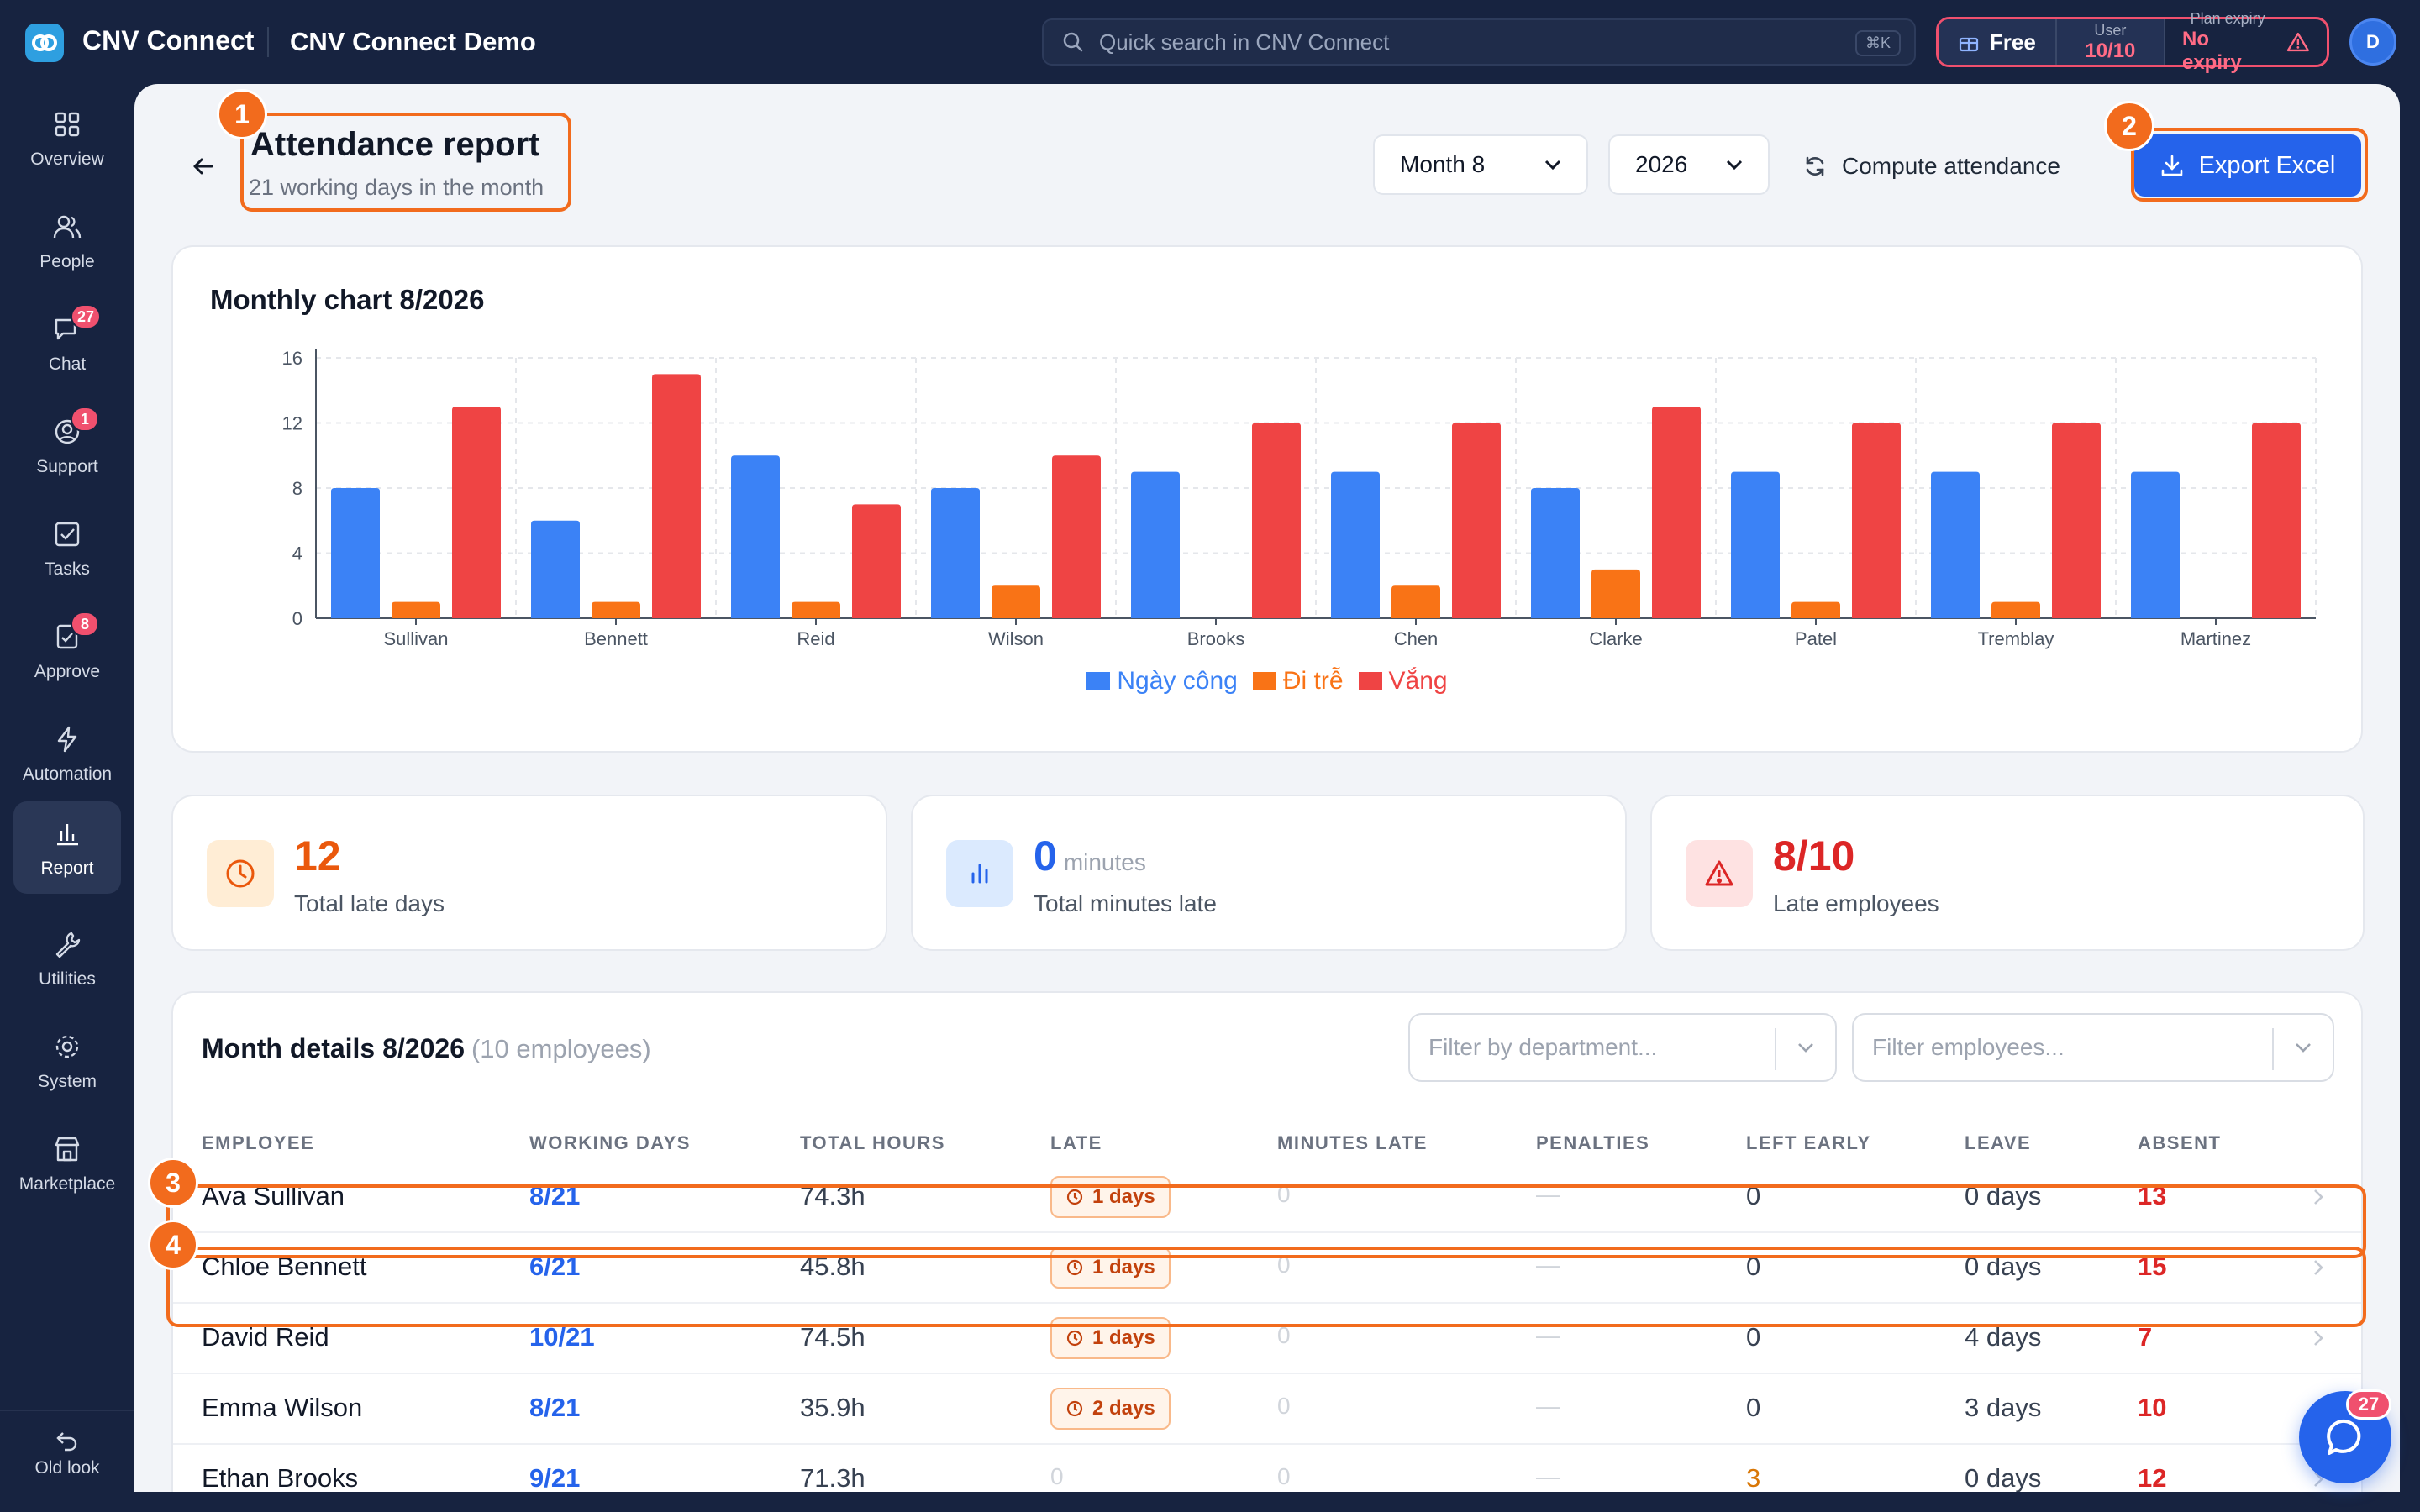 This screenshot has width=2420, height=1512. I want to click on bar-ngày-công-patel, so click(1755, 544).